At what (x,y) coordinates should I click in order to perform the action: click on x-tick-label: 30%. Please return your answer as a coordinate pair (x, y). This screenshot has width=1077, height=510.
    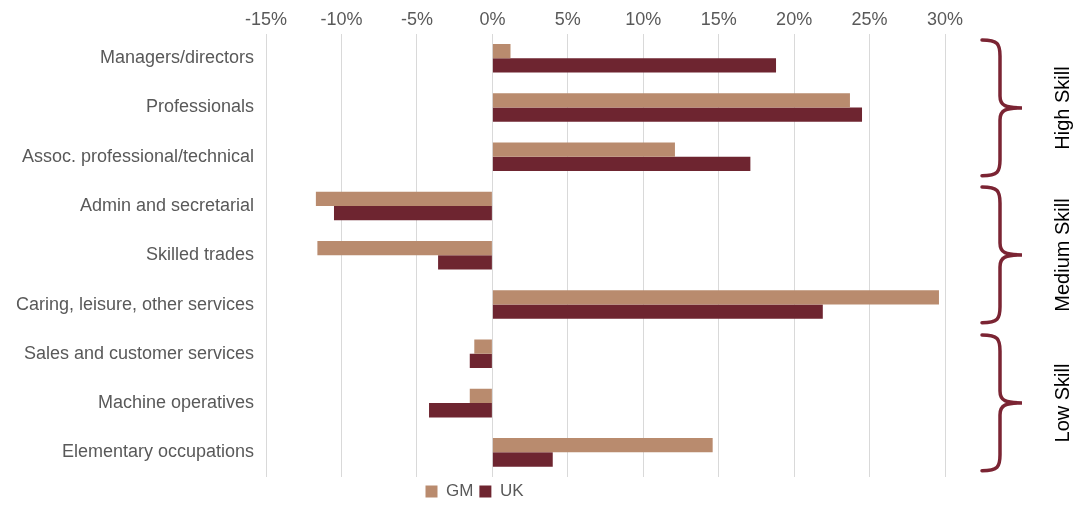
    Looking at the image, I should click on (945, 18).